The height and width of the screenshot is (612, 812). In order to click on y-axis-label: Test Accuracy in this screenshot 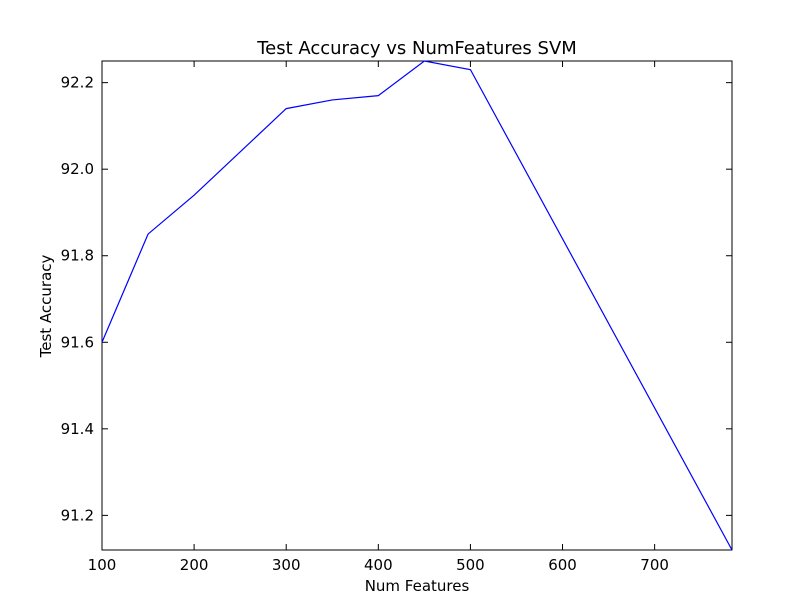, I will do `click(46, 306)`.